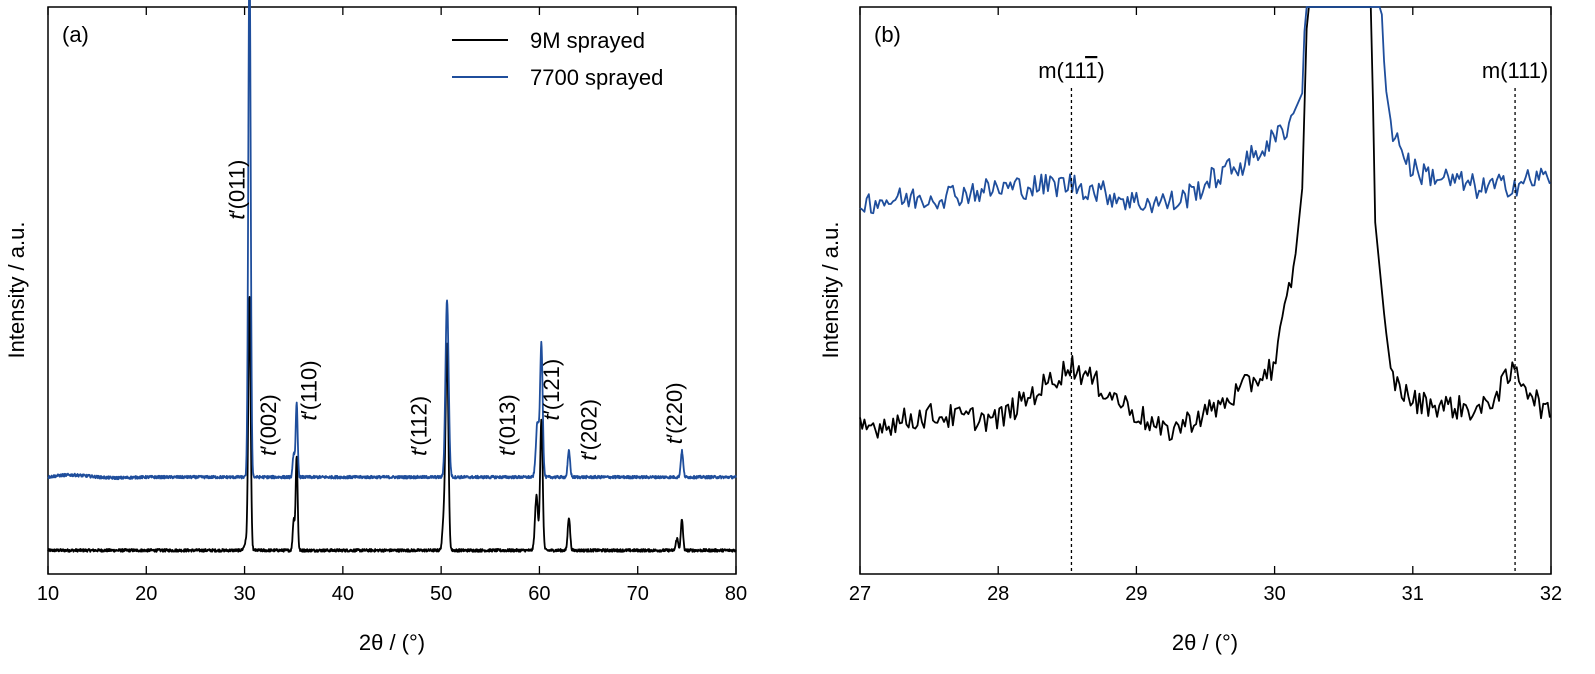  What do you see at coordinates (237, 185) in the screenshot?
I see `peak-label-hkl: (011)` at bounding box center [237, 185].